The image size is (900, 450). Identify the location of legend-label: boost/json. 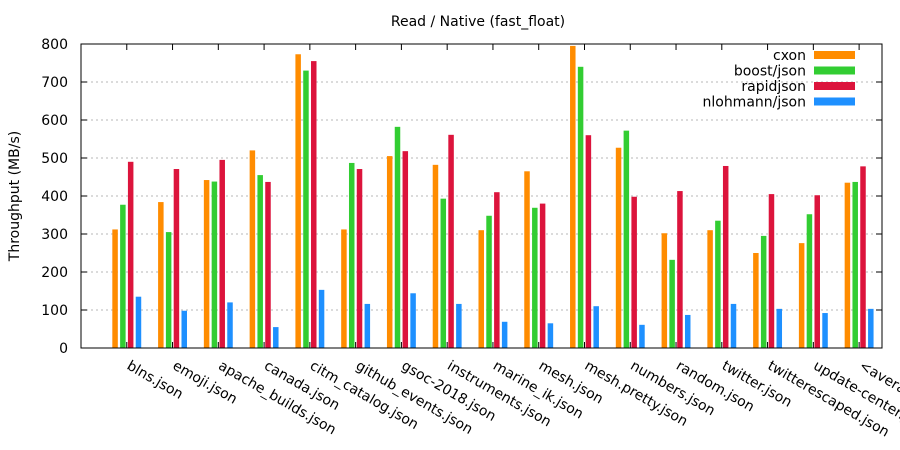
(770, 72).